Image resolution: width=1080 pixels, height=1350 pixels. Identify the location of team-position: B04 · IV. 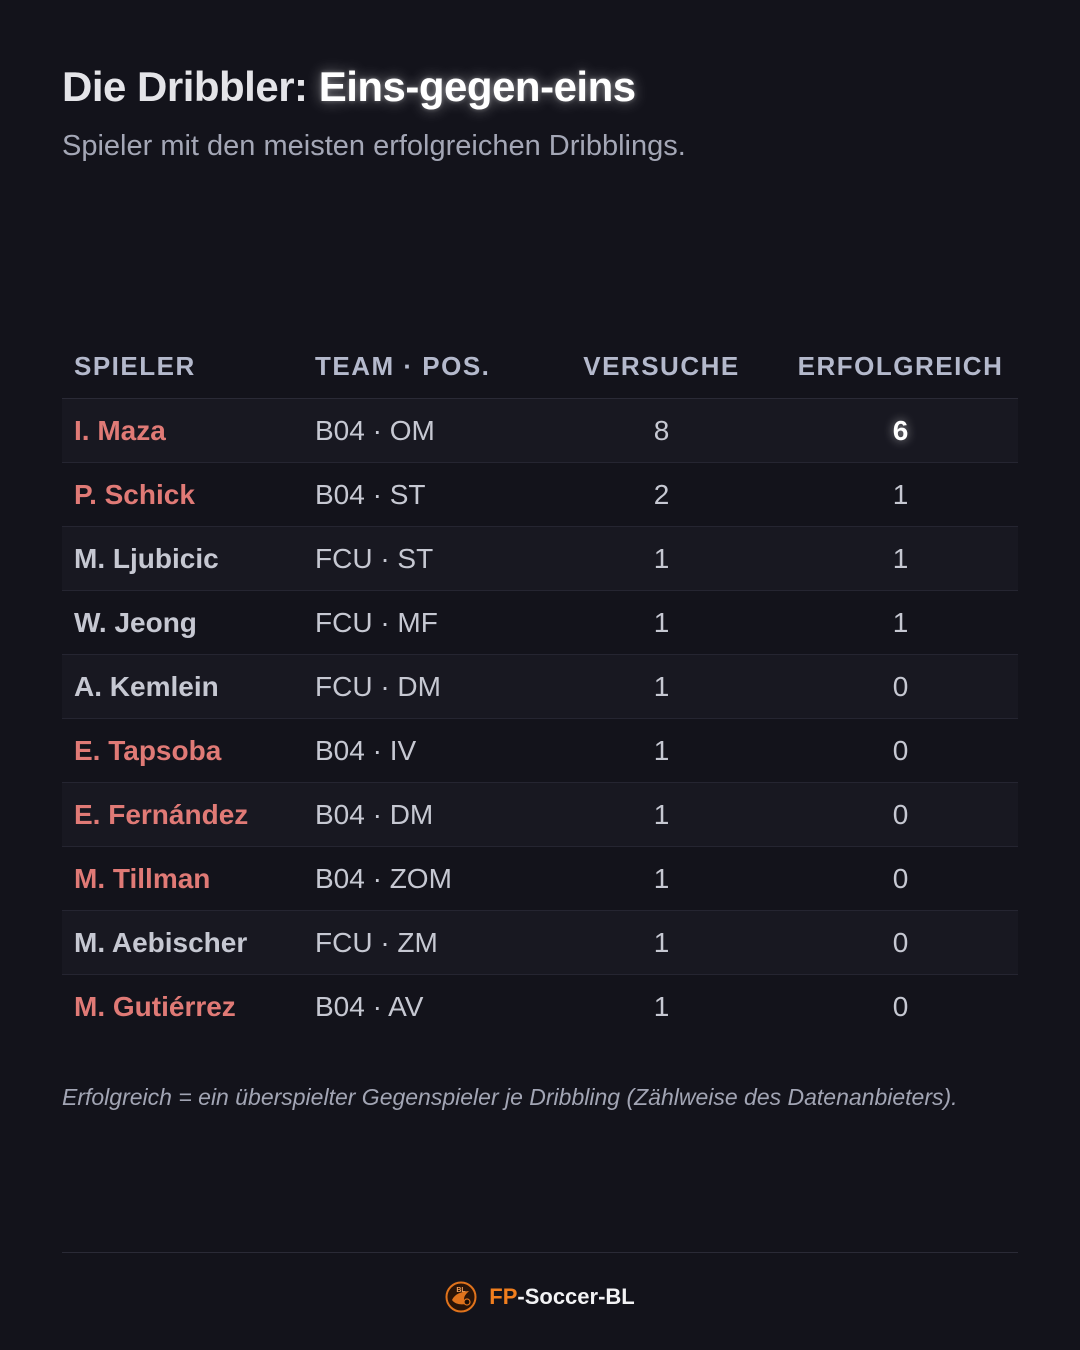
(421, 750).